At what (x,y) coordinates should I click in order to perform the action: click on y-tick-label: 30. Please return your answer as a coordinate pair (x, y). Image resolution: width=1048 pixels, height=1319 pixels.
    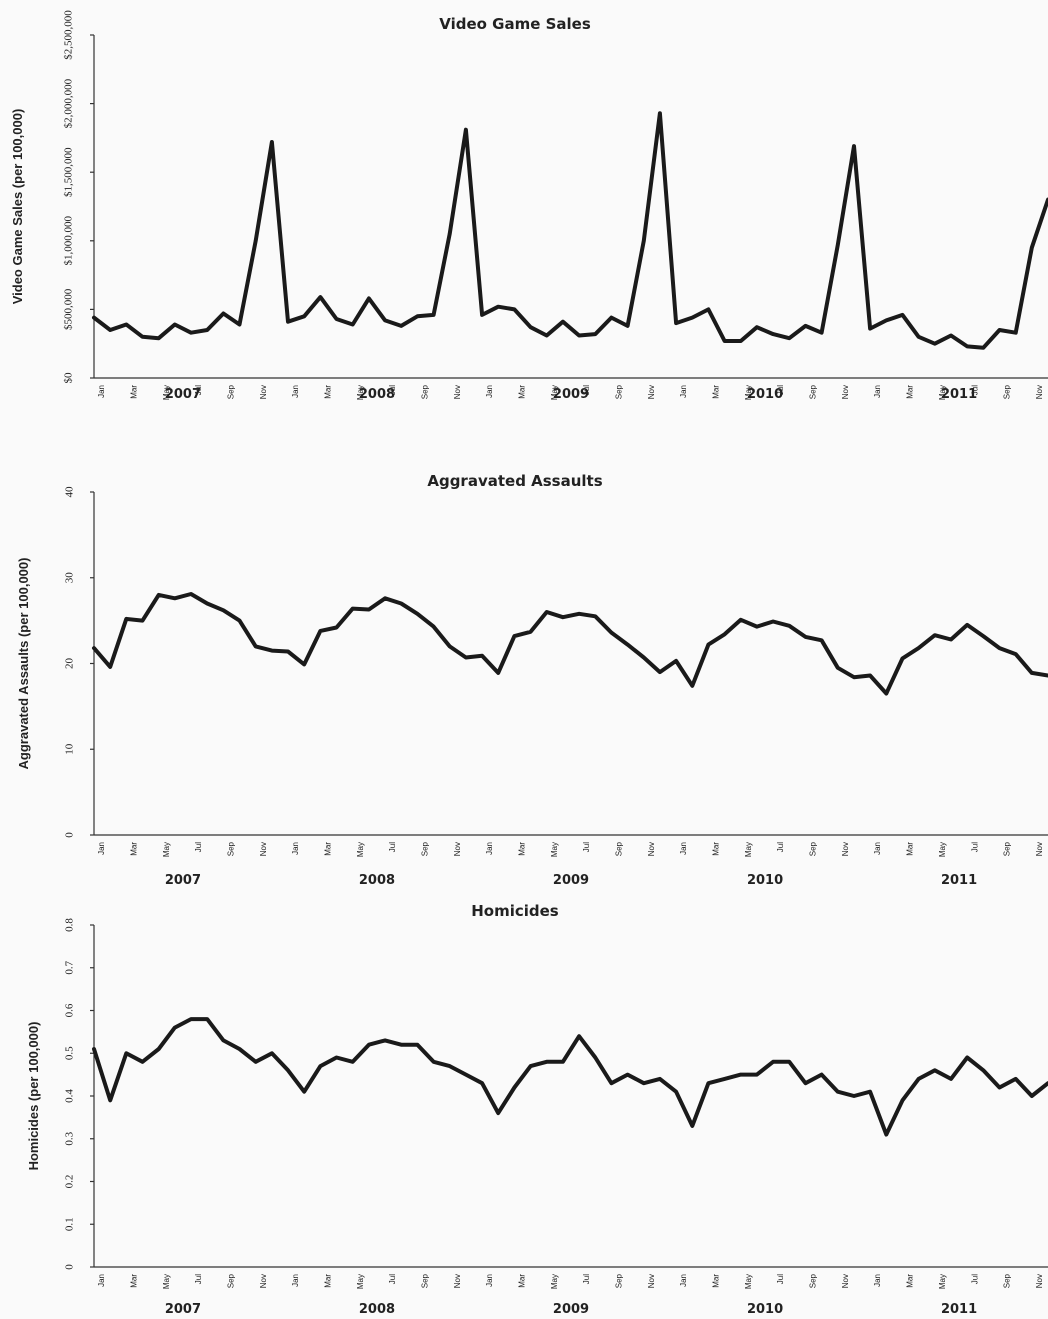
    Looking at the image, I should click on (70, 578).